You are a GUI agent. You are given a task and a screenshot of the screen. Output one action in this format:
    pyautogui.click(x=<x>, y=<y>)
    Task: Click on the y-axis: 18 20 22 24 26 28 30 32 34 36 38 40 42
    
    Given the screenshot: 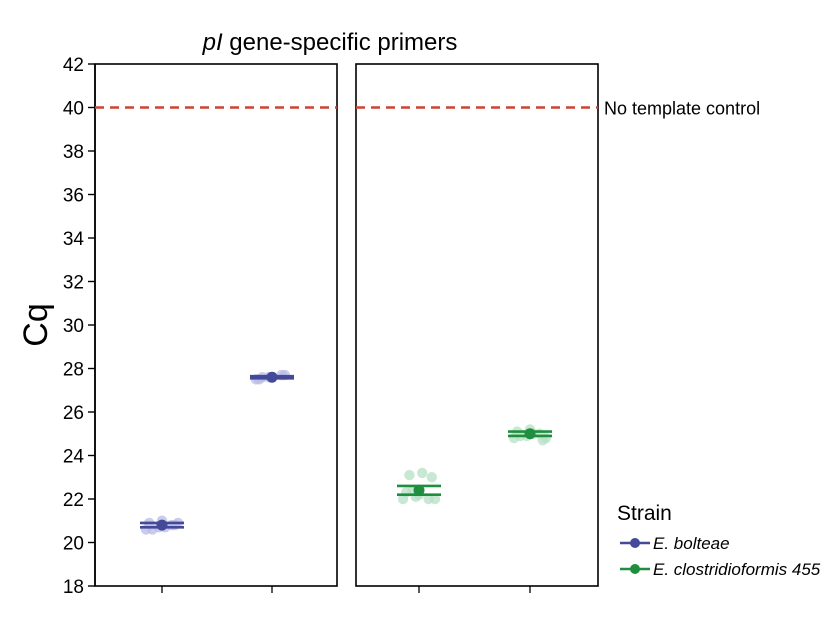 What is the action you would take?
    pyautogui.click(x=79, y=326)
    